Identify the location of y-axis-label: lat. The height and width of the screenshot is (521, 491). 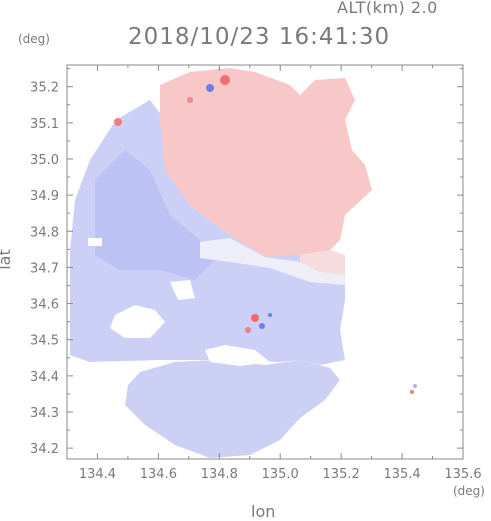
(7, 259).